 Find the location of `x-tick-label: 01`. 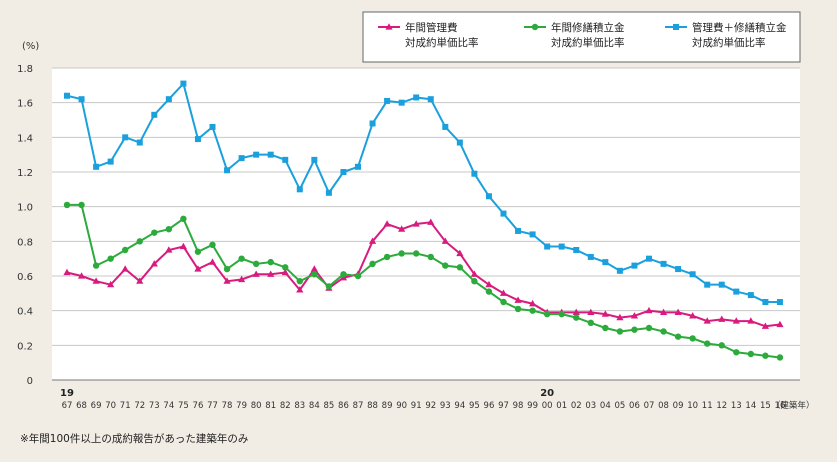

x-tick-label: 01 is located at coordinates (561, 406).